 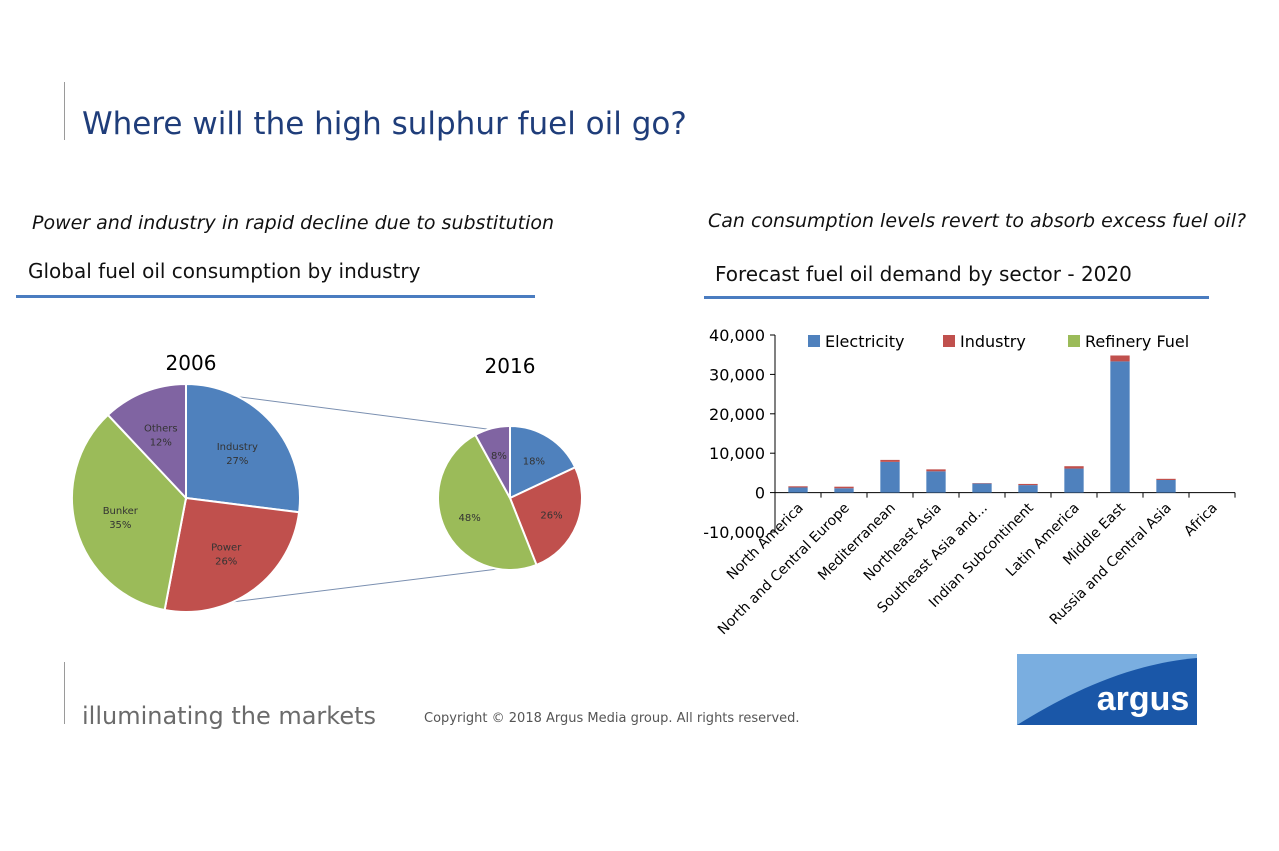 What do you see at coordinates (737, 414) in the screenshot?
I see `y-tick-label: 20,000` at bounding box center [737, 414].